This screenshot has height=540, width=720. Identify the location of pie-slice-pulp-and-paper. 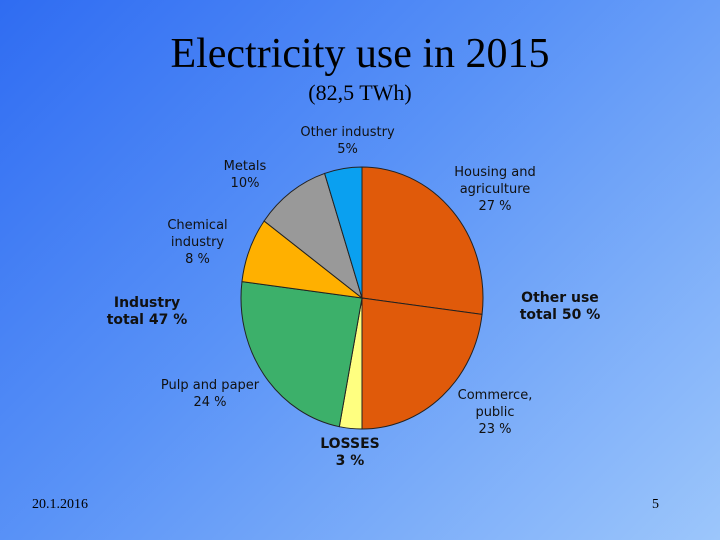
(301, 354).